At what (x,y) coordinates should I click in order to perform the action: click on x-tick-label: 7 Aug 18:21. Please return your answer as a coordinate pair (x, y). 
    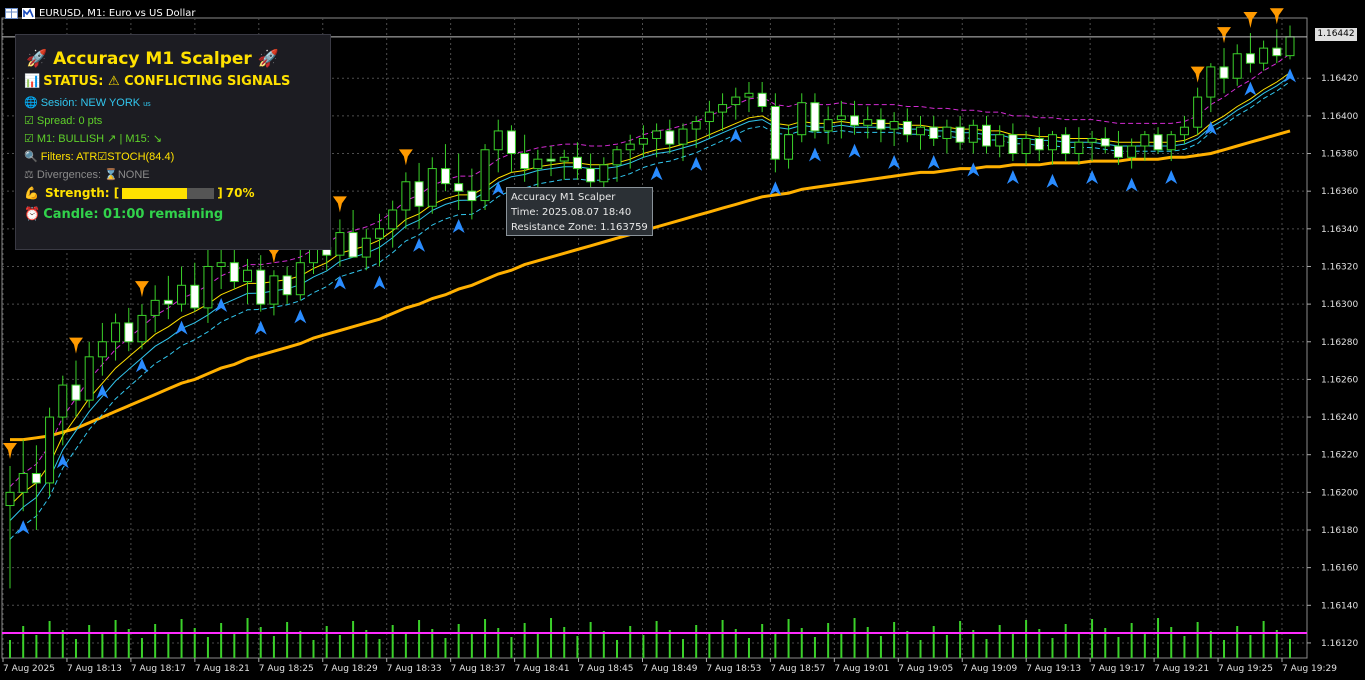
    Looking at the image, I should click on (222, 669).